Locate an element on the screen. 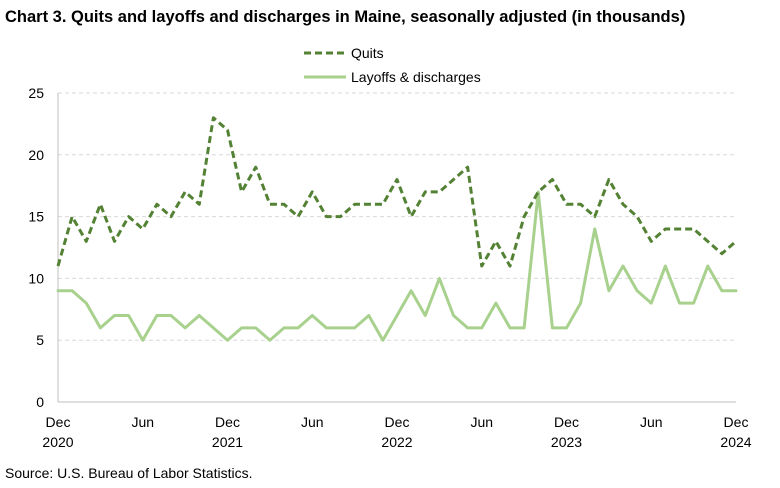 The height and width of the screenshot is (488, 780). x-tick-year-label: 2020 is located at coordinates (57, 442).